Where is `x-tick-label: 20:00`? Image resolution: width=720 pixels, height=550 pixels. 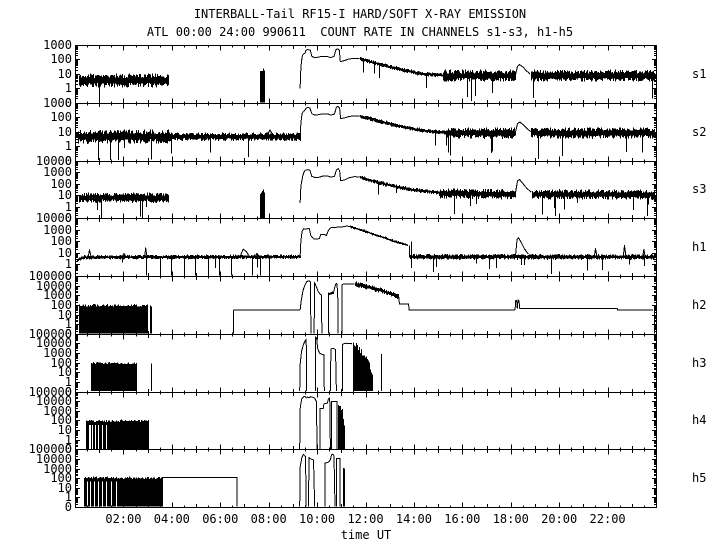
x-tick-label: 20:00 is located at coordinates (559, 519).